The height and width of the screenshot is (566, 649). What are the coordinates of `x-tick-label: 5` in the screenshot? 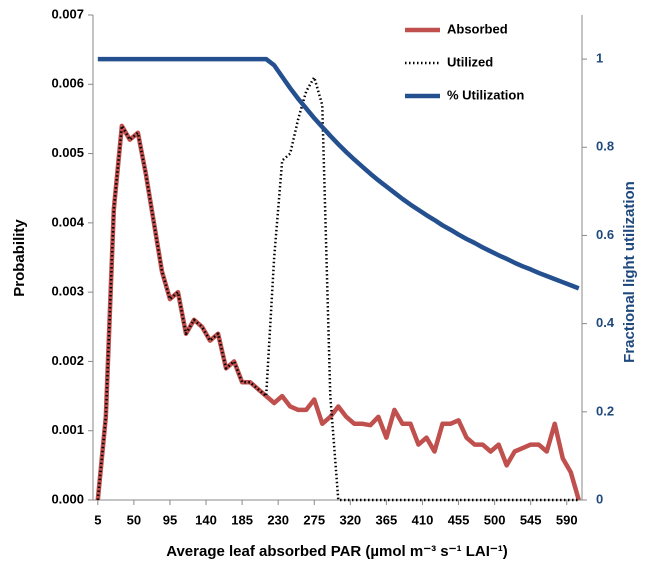 It's located at (97, 519).